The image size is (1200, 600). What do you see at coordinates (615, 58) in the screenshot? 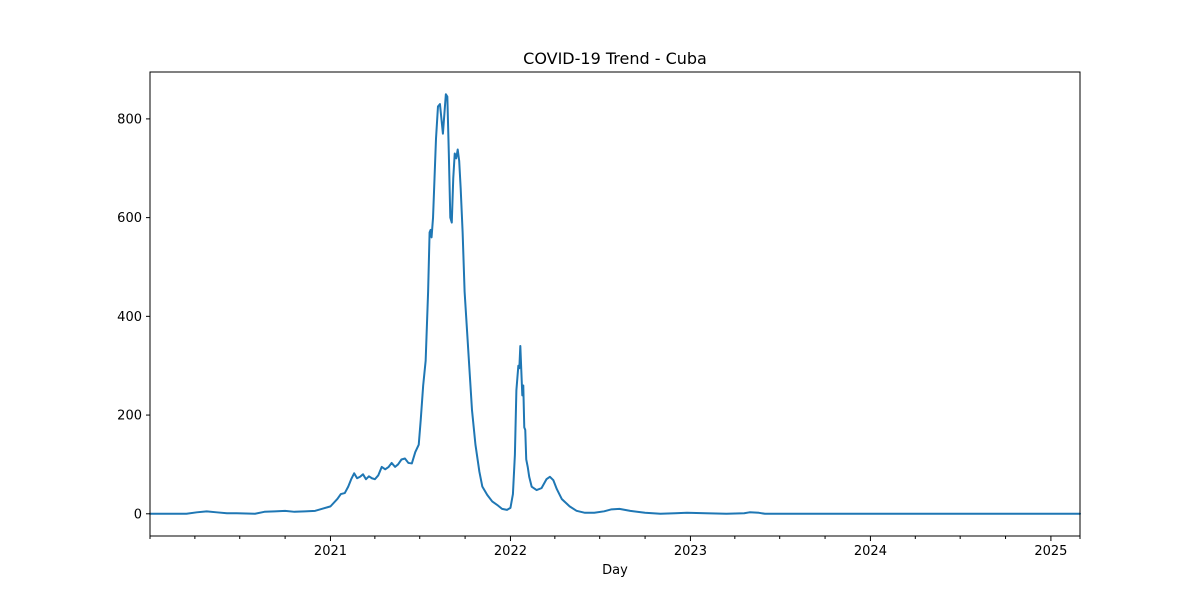
I see `chart-title: COVID-19 Trend - Cuba` at bounding box center [615, 58].